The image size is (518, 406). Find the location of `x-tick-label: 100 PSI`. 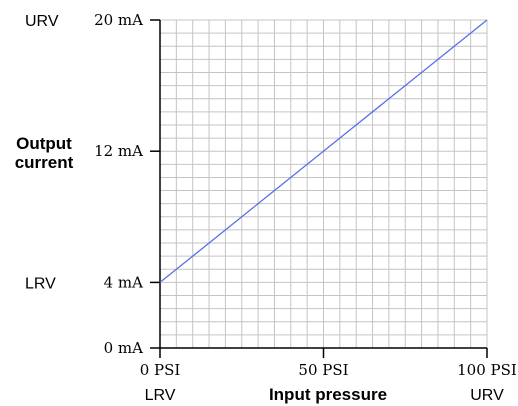

x-tick-label: 100 PSI is located at coordinates (487, 370).